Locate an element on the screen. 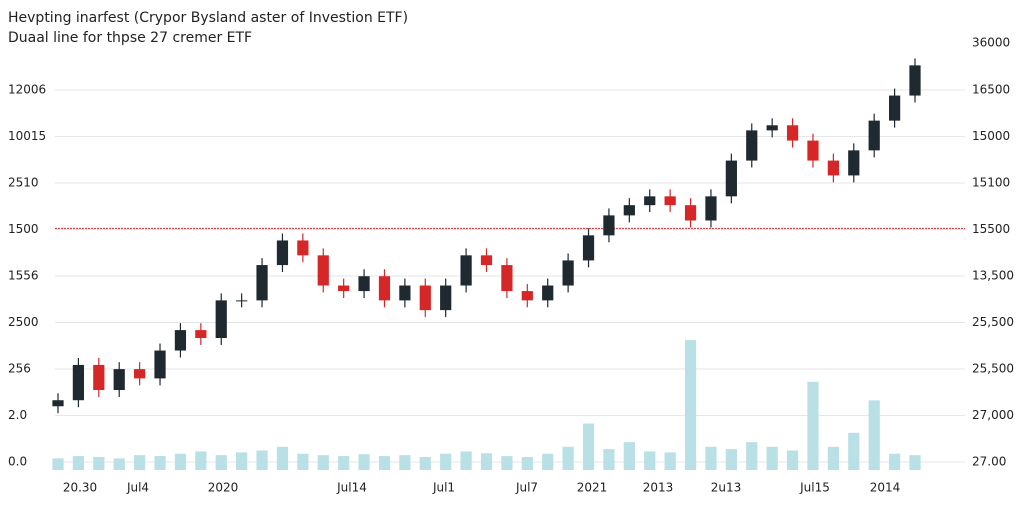 This screenshot has height=512, width=1024. y2-tick-label: 36000 is located at coordinates (991, 43).